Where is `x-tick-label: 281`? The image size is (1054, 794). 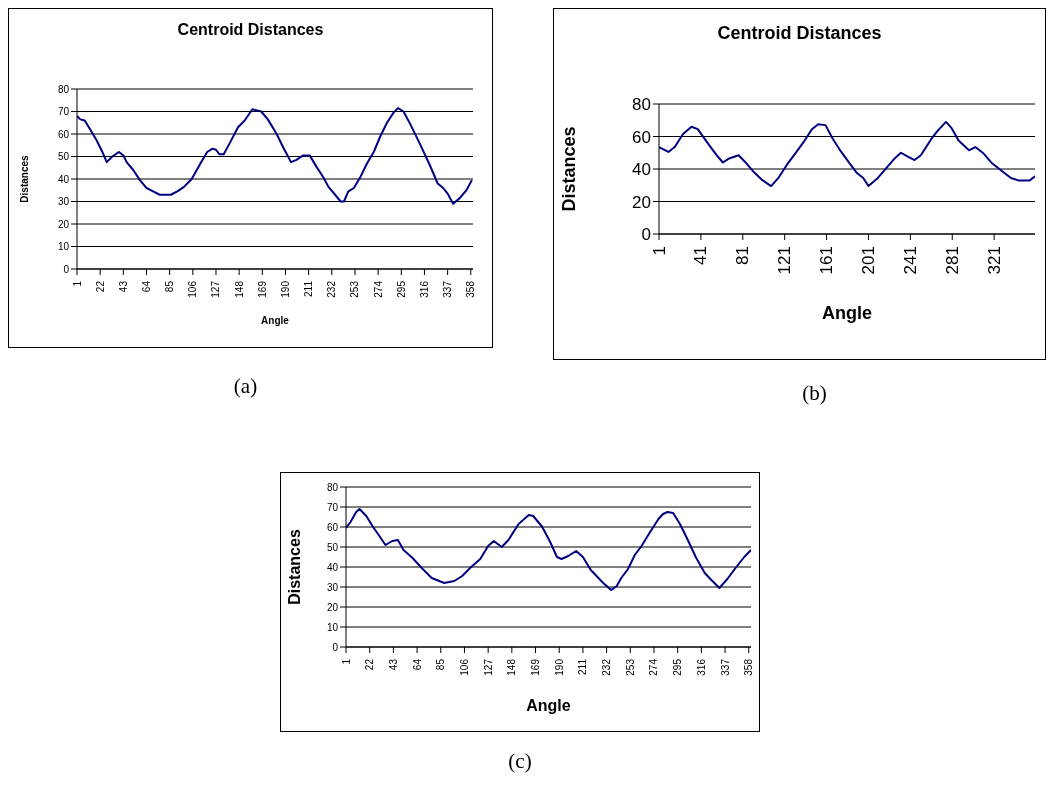 x-tick-label: 281 is located at coordinates (952, 260).